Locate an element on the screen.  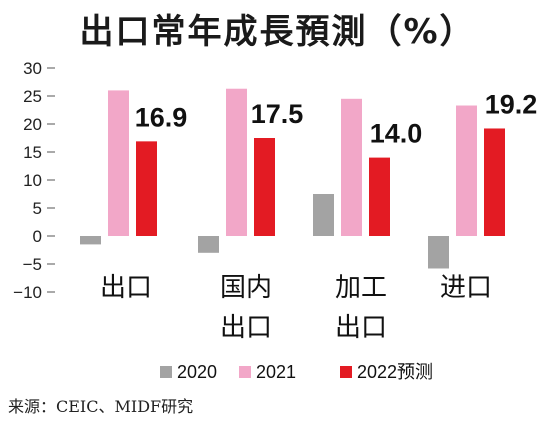
legend-label: 2021 is located at coordinates (276, 372).